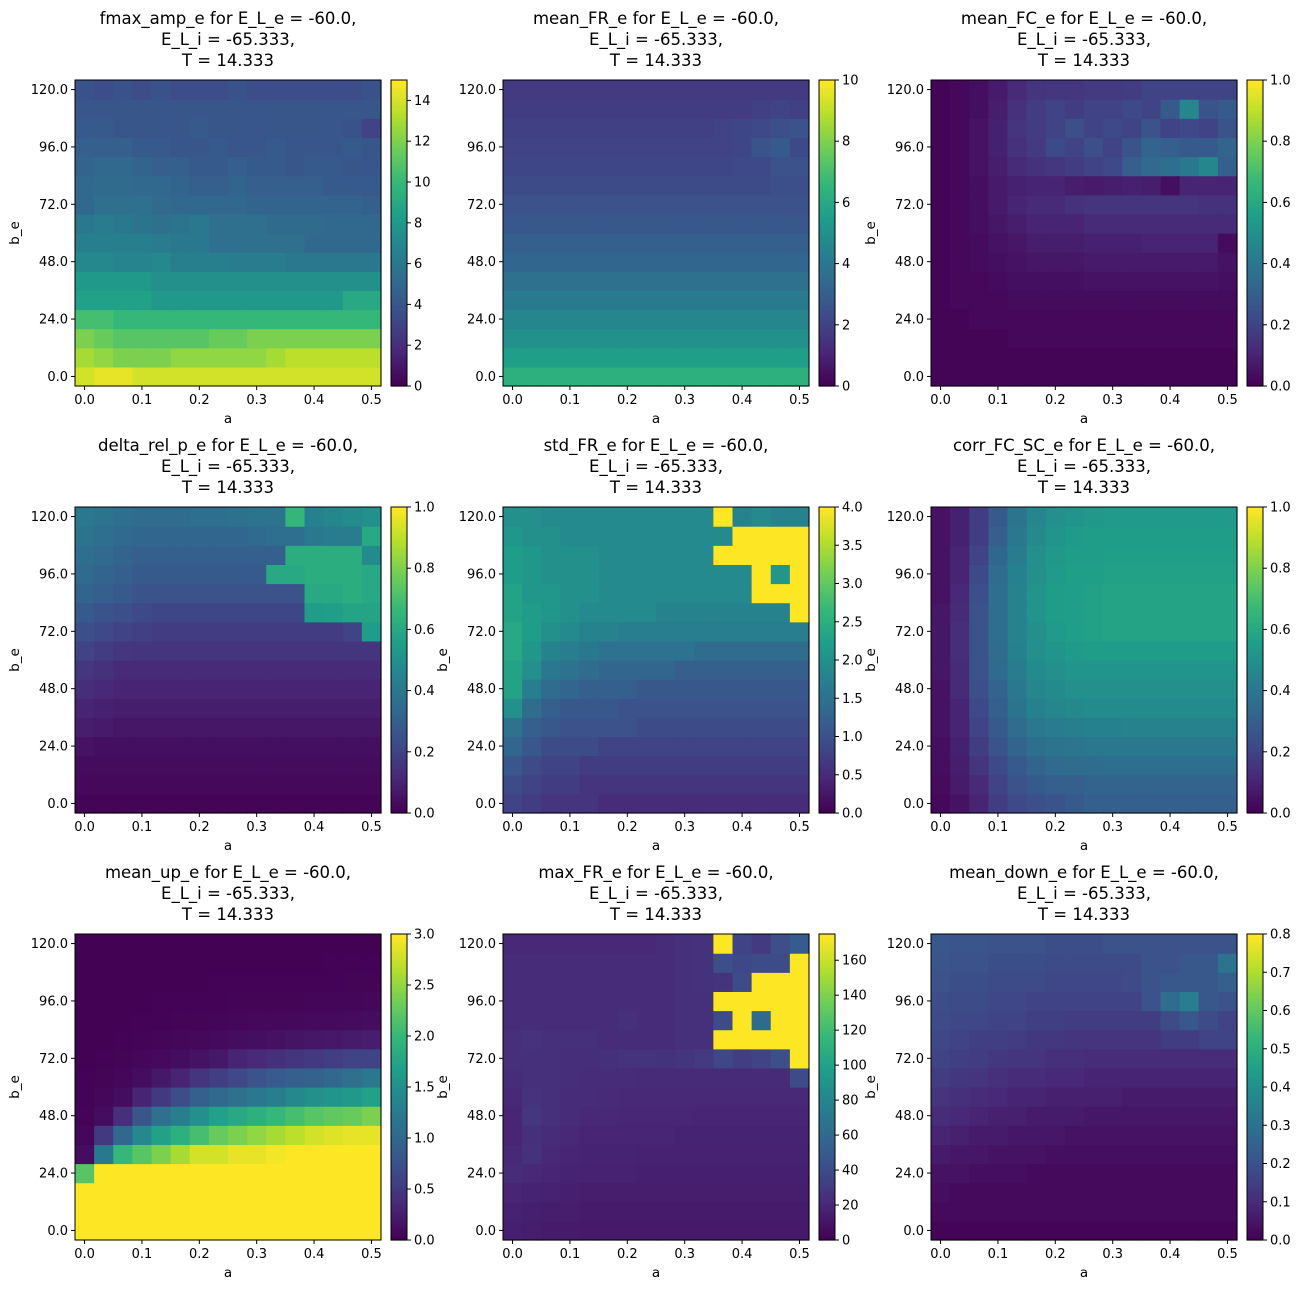  Describe the element at coordinates (1280, 1049) in the screenshot. I see `colorbar-tick-label: 0.5` at that location.